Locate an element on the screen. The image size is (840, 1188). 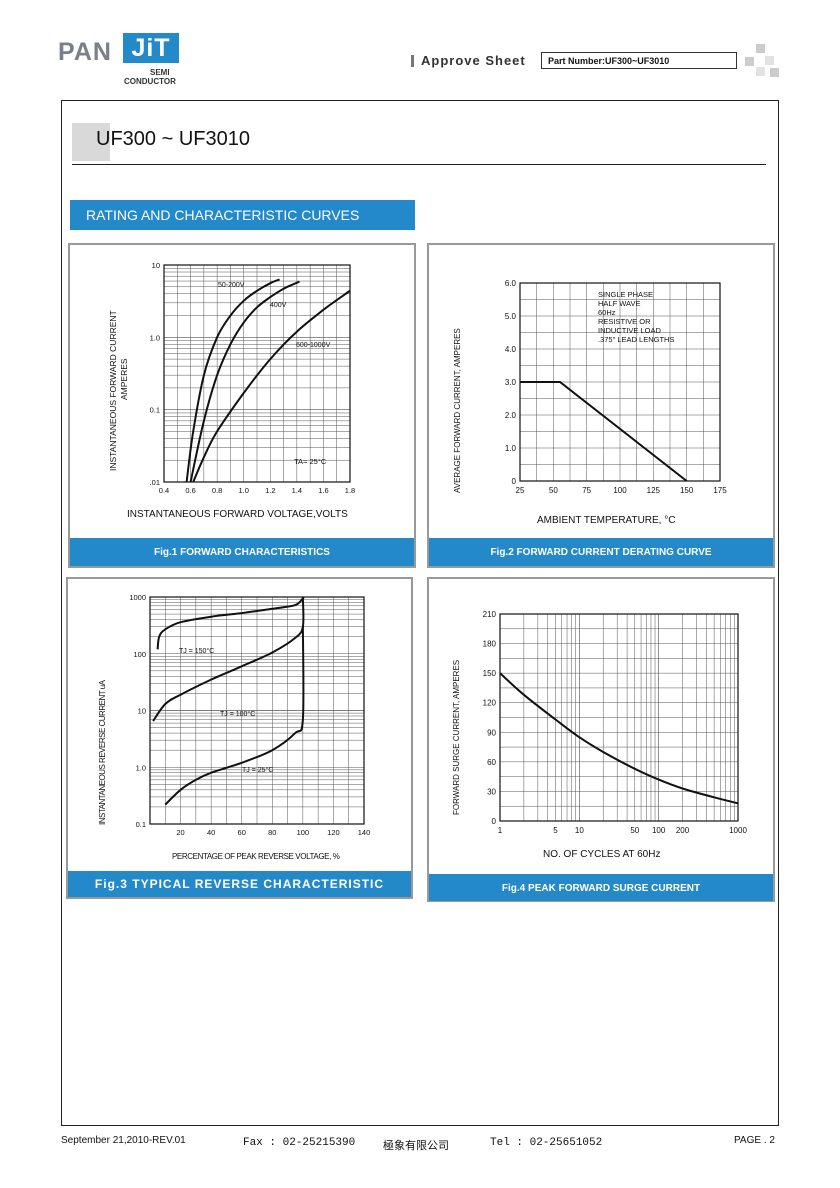
x-tick-label: 150 is located at coordinates (687, 490).